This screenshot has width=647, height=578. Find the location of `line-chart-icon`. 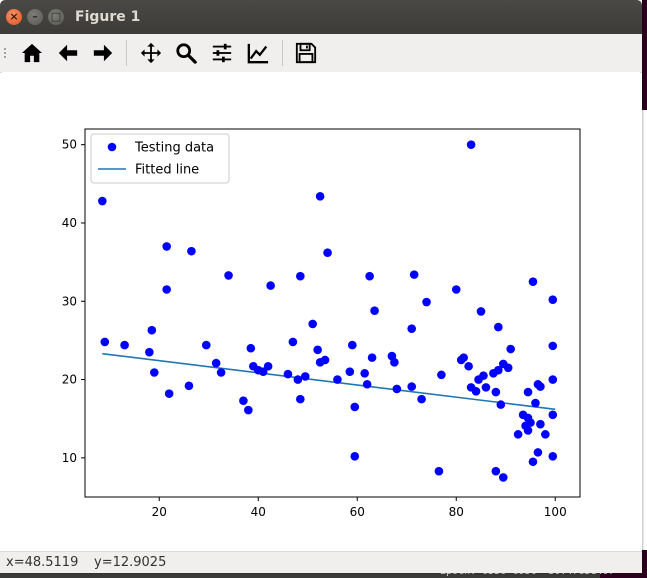

line-chart-icon is located at coordinates (258, 53).